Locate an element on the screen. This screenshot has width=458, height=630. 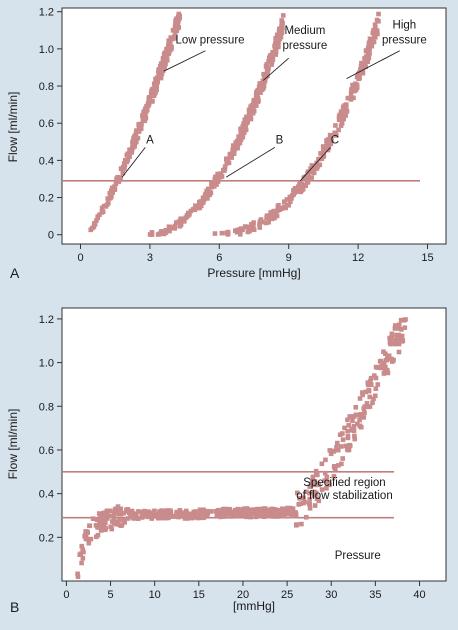
x-tick-label: 10 is located at coordinates (155, 595).